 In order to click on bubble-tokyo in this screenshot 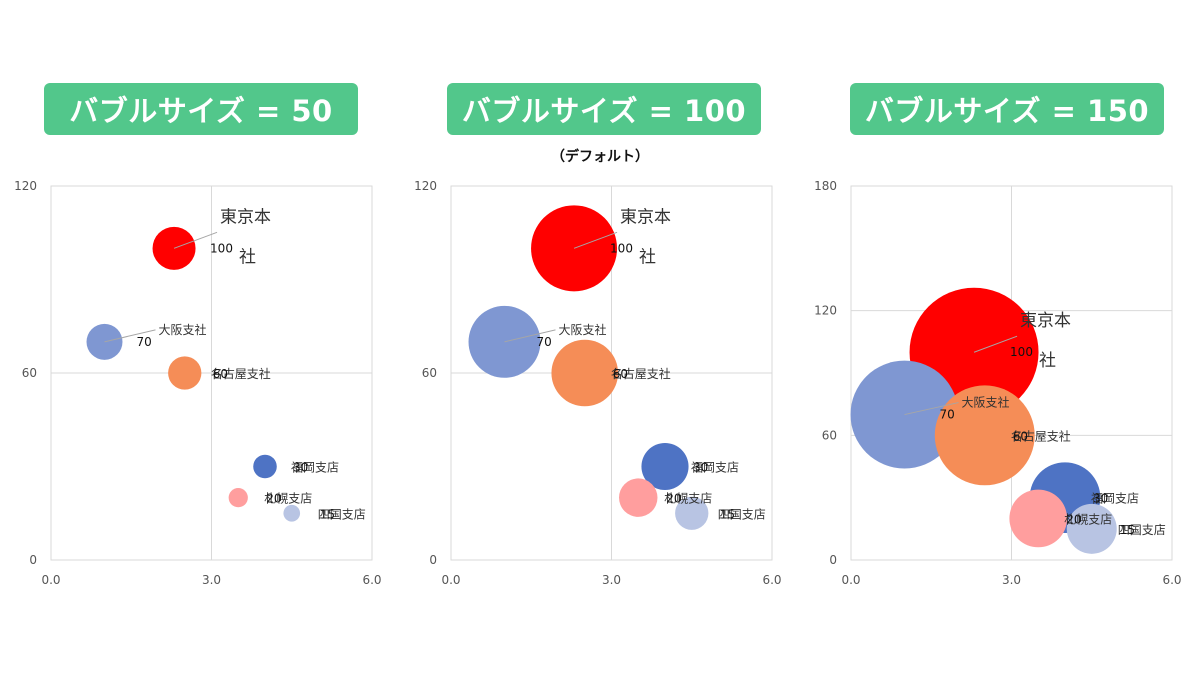, I will do `click(574, 248)`.